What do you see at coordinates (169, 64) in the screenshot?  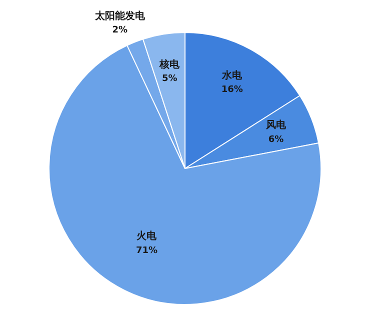 I see `slice-label: 核电` at bounding box center [169, 64].